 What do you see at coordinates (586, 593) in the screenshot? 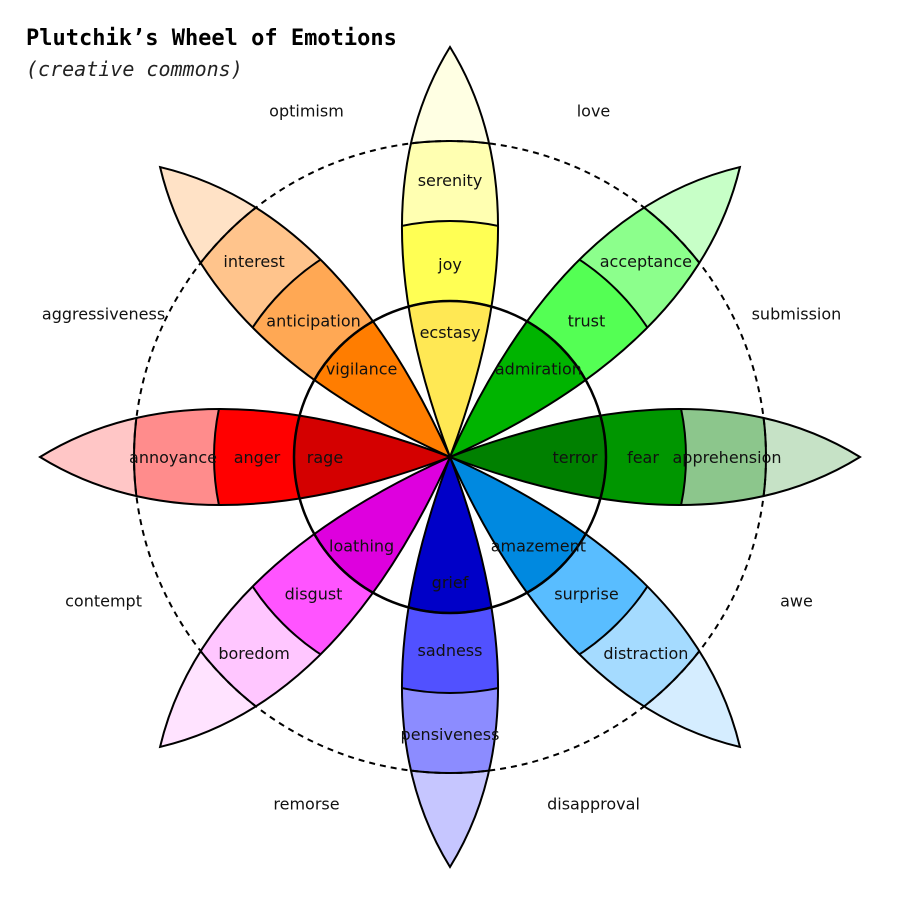
I see `emotion-label-surprise: surprise` at bounding box center [586, 593].